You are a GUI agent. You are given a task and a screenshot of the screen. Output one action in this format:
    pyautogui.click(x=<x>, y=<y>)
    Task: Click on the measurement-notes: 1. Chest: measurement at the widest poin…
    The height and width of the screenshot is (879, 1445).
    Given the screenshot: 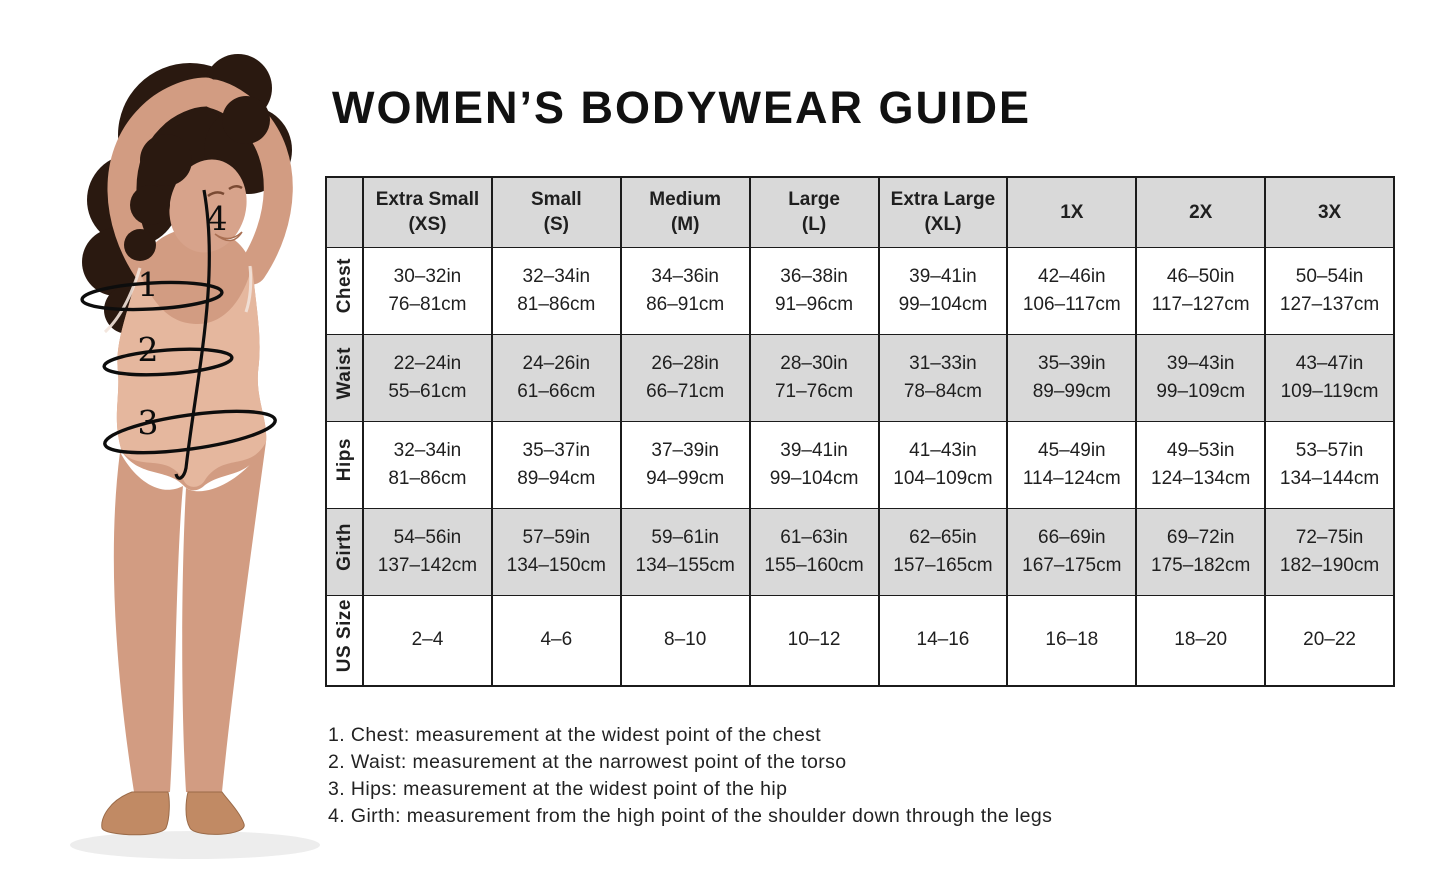 What is the action you would take?
    pyautogui.click(x=690, y=776)
    